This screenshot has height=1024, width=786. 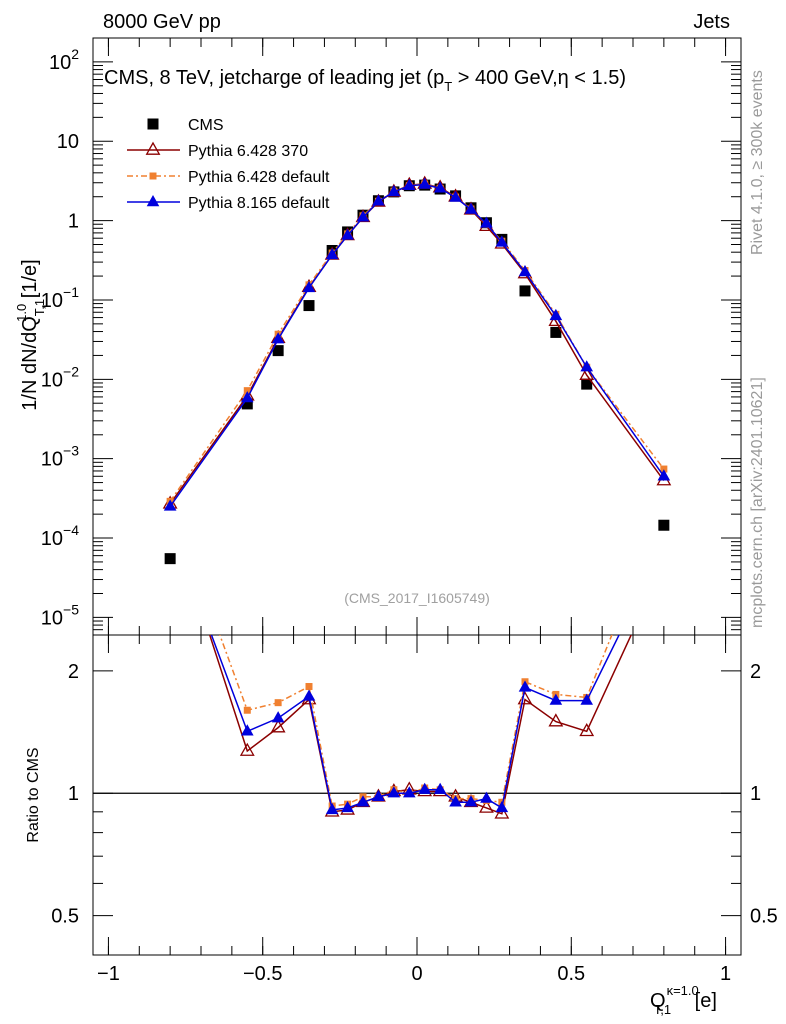 I want to click on main-y-tick-label: 10⁻³, so click(x=60, y=457).